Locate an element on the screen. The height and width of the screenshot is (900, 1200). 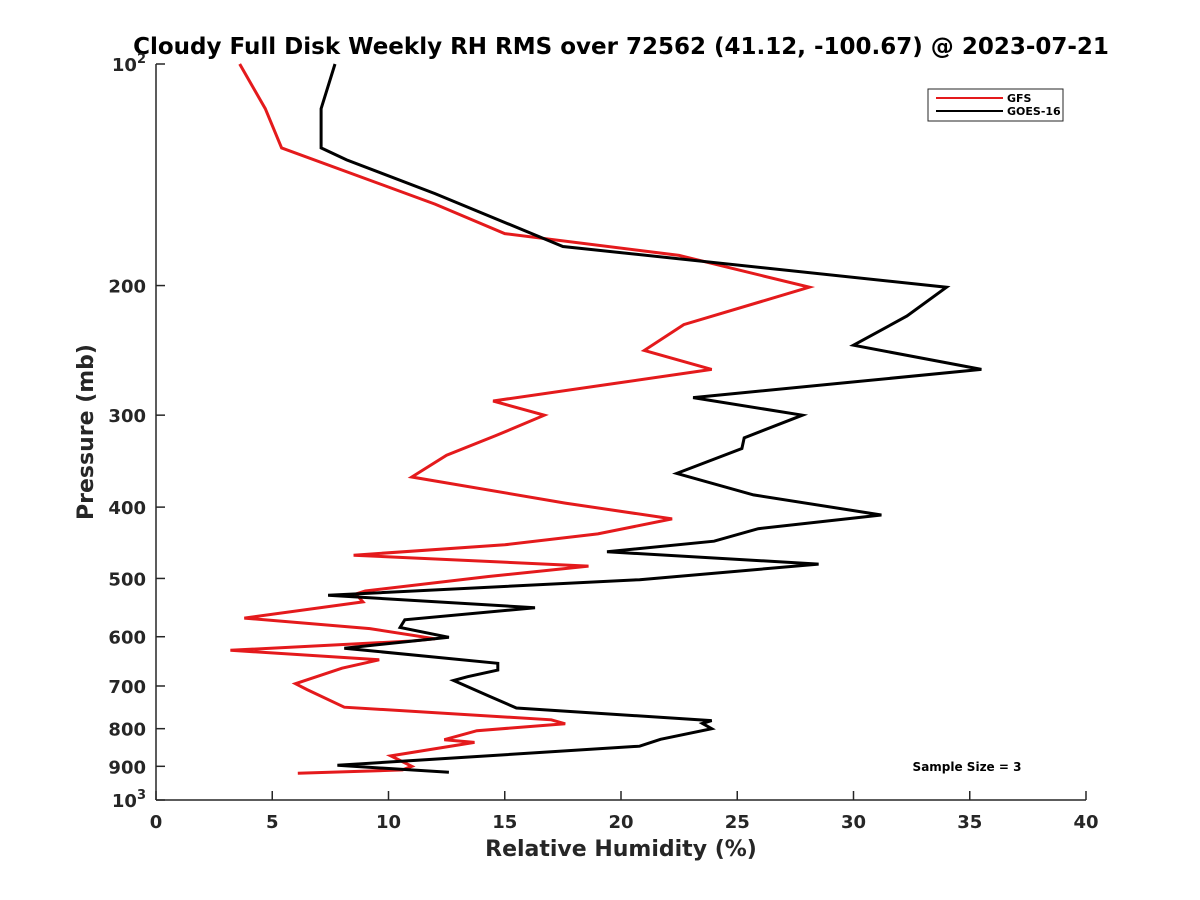
x-tick-label: 0 is located at coordinates (156, 822).